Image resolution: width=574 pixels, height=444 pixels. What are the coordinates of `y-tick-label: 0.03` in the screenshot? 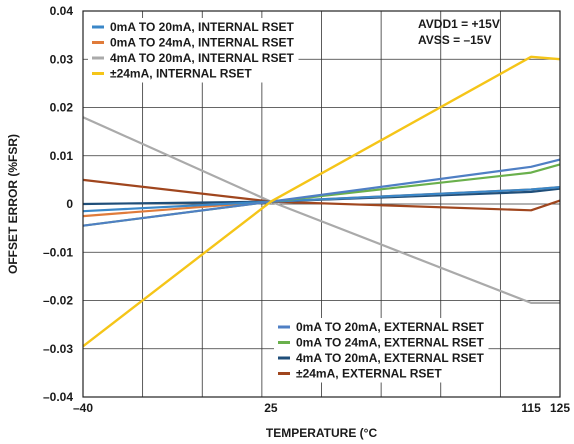 It's located at (62, 59).